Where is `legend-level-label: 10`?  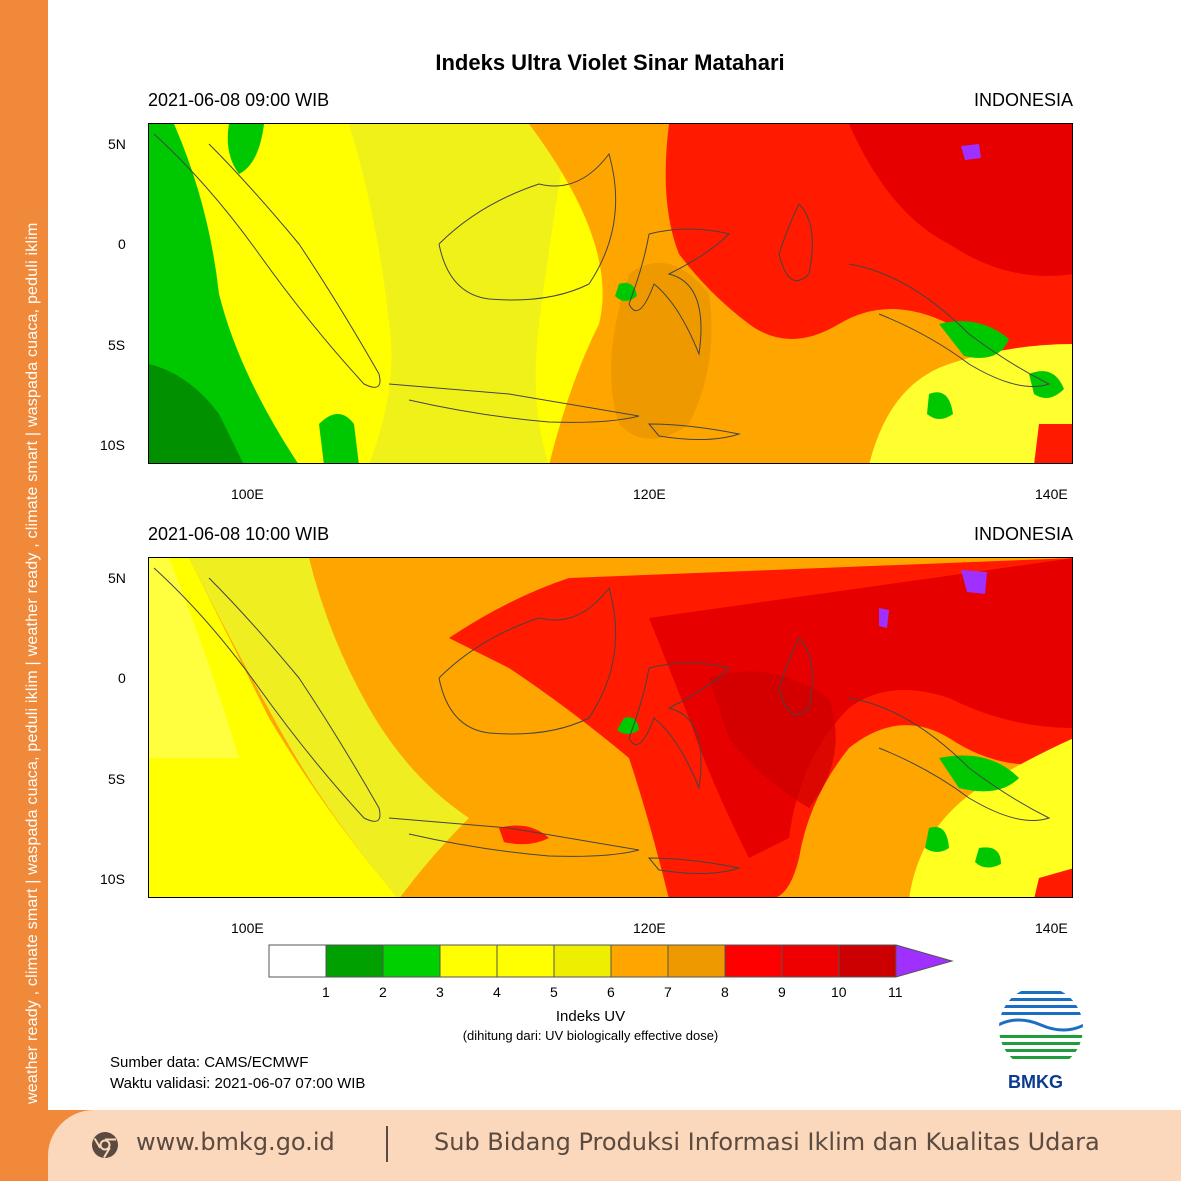
legend-level-label: 10 is located at coordinates (839, 992).